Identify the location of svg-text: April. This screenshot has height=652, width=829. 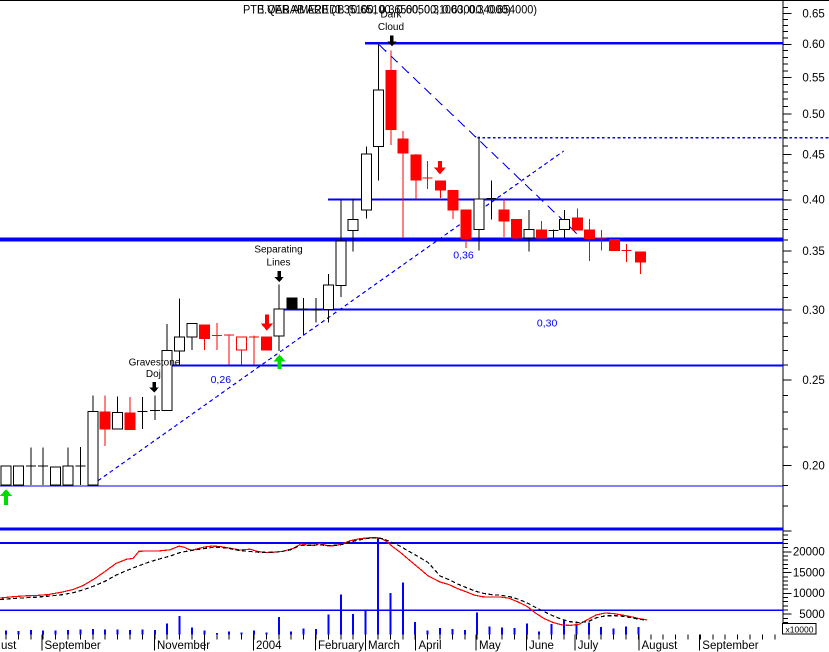
(430, 646).